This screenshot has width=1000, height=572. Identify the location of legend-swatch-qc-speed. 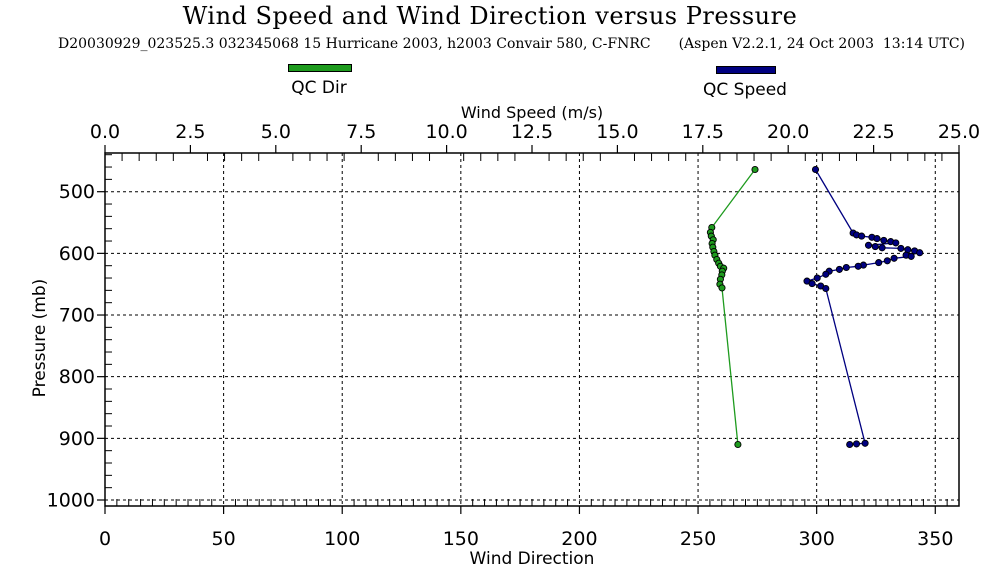
(746, 70).